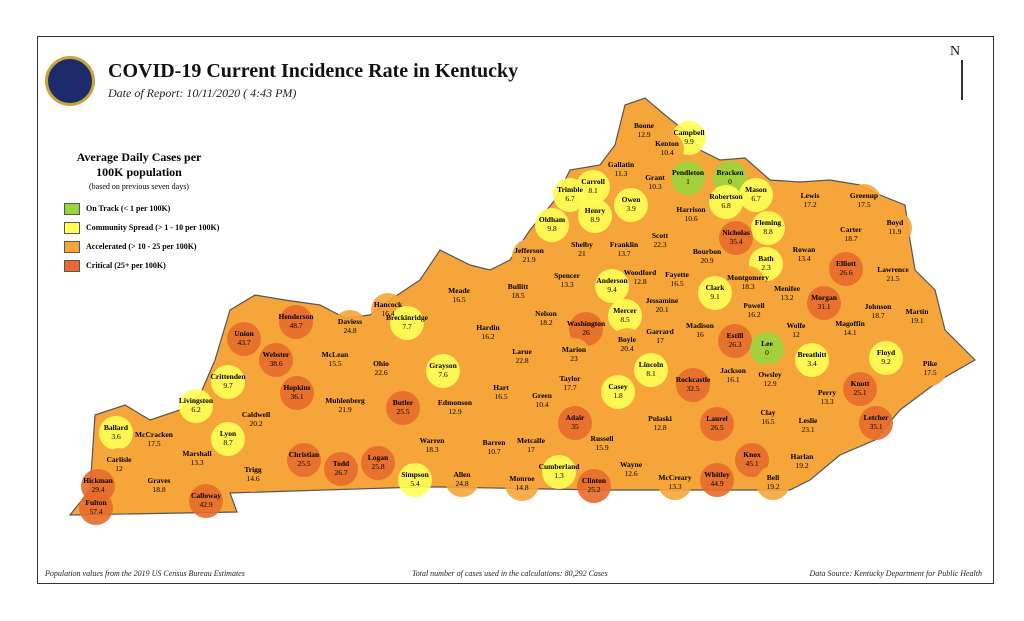  What do you see at coordinates (716, 287) in the screenshot?
I see `county-name: Clark` at bounding box center [716, 287].